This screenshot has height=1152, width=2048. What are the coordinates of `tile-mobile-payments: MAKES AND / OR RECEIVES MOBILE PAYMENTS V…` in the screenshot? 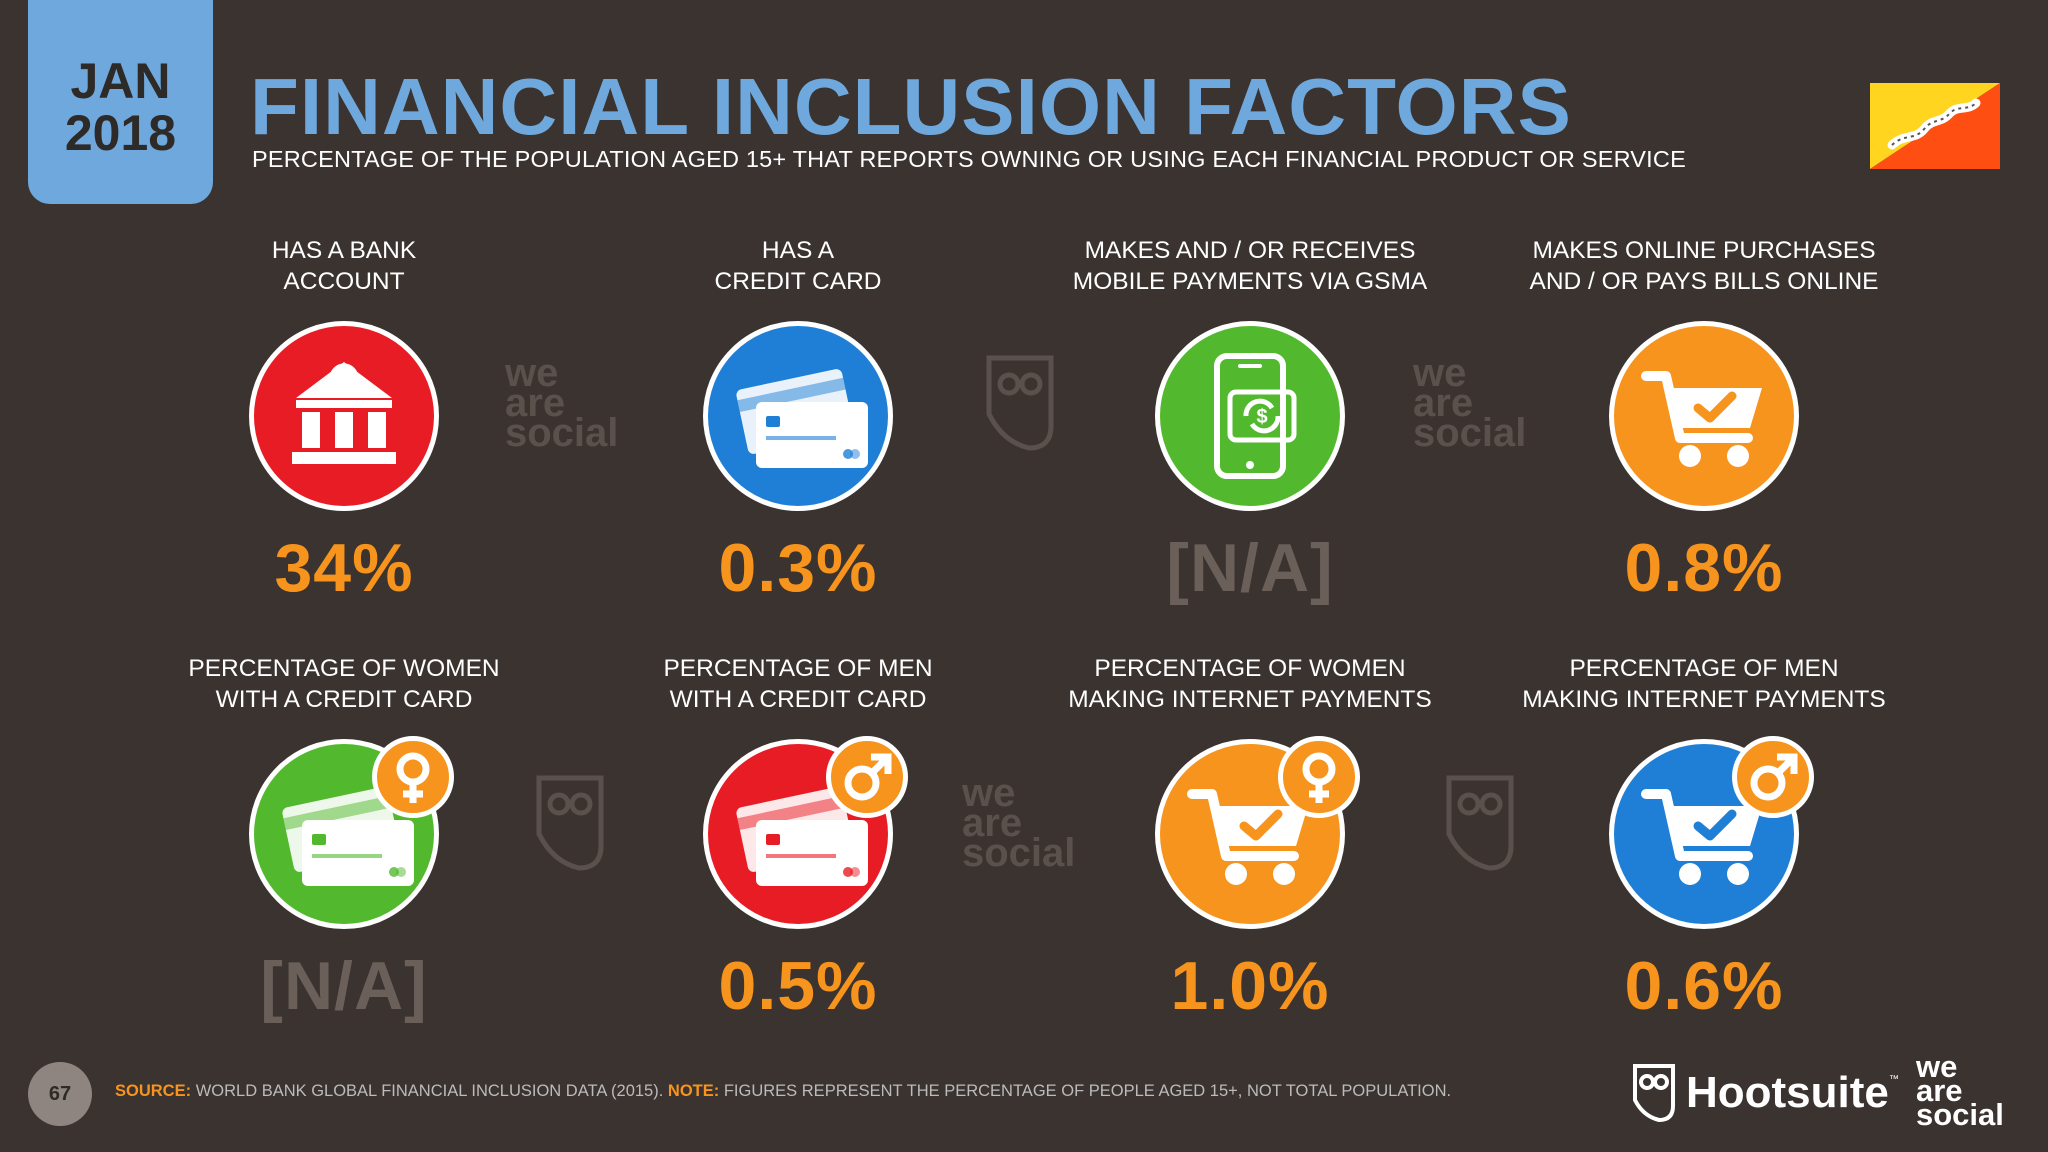 It's located at (1250, 421).